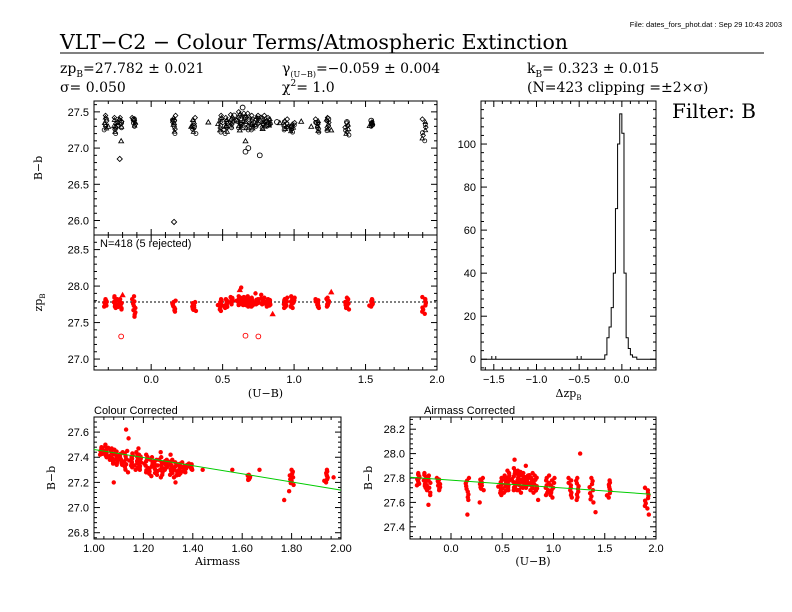 The width and height of the screenshot is (792, 612). Describe the element at coordinates (604, 549) in the screenshot. I see `x-tick-label: 1.5` at that location.